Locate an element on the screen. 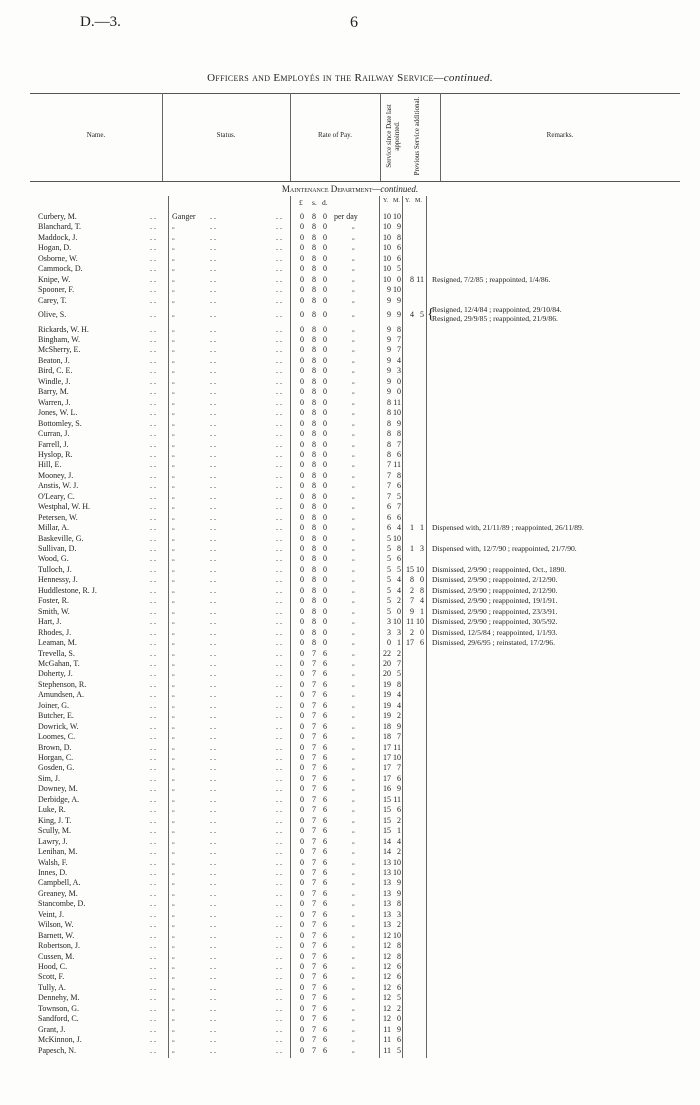 This screenshot has height=1105, width=700. table-row: Dowrick, W. 7 6 18 9 0 . . . . . . „ „ is located at coordinates (350, 727).